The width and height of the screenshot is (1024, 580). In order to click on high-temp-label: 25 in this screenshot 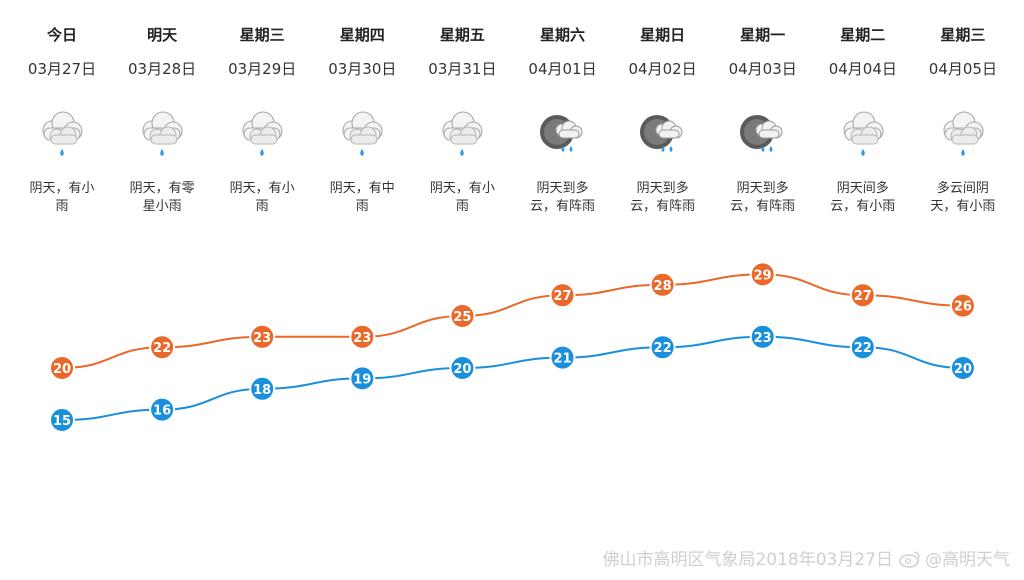, I will do `click(462, 317)`.